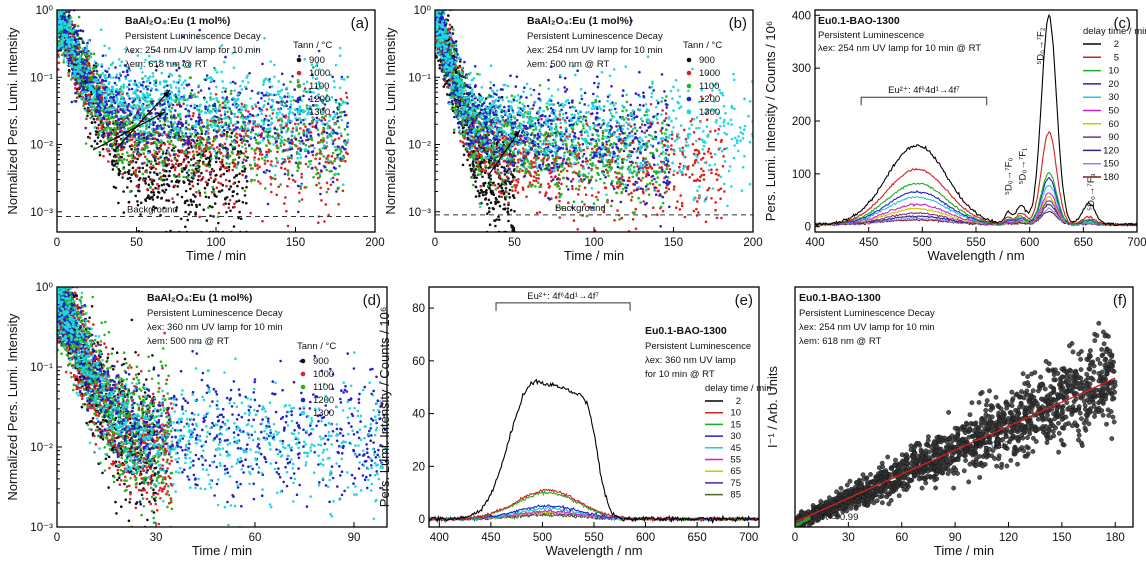 The height and width of the screenshot is (568, 1146). What do you see at coordinates (193, 50) in the screenshot?
I see `annotation-text: λex: 254 nm UV lamp for 10 min` at bounding box center [193, 50].